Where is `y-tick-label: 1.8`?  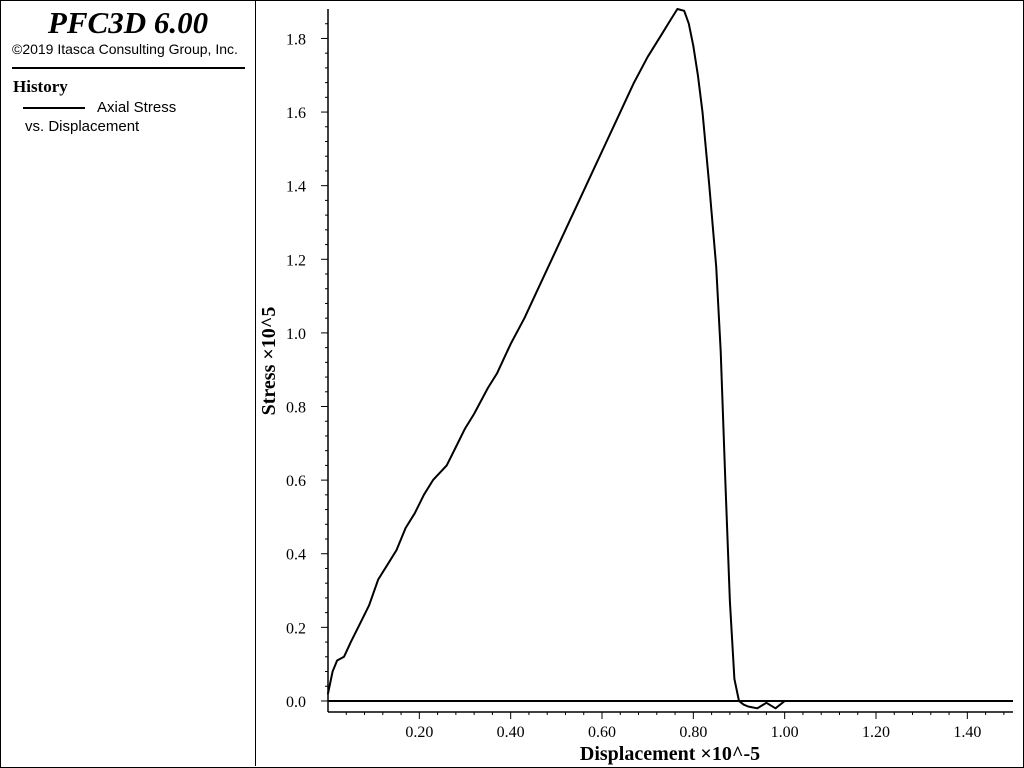 y-tick-label: 1.8 is located at coordinates (296, 39).